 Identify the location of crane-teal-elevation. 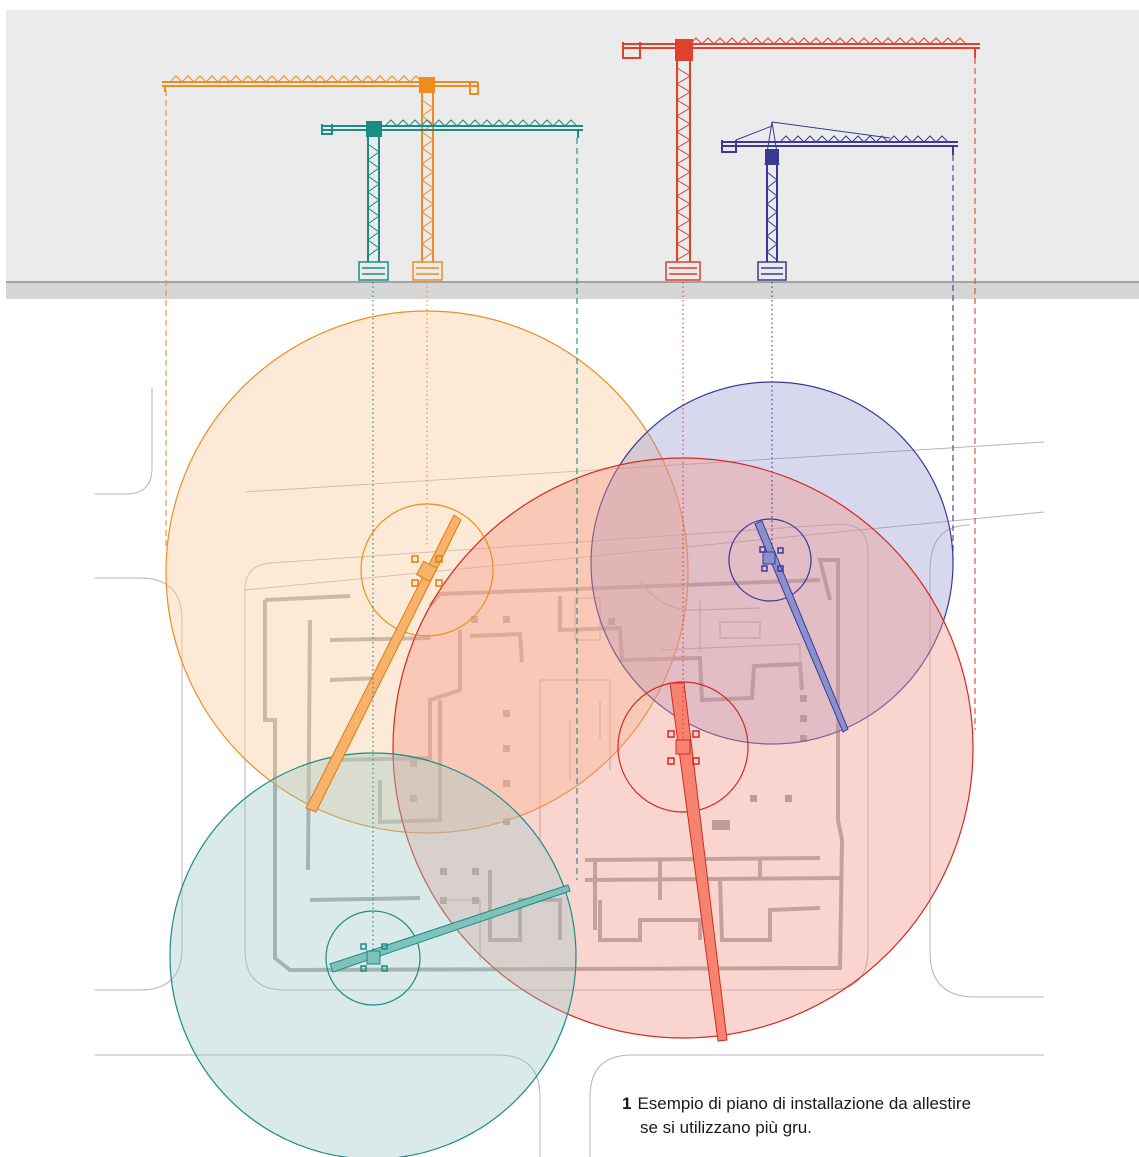
(452, 200).